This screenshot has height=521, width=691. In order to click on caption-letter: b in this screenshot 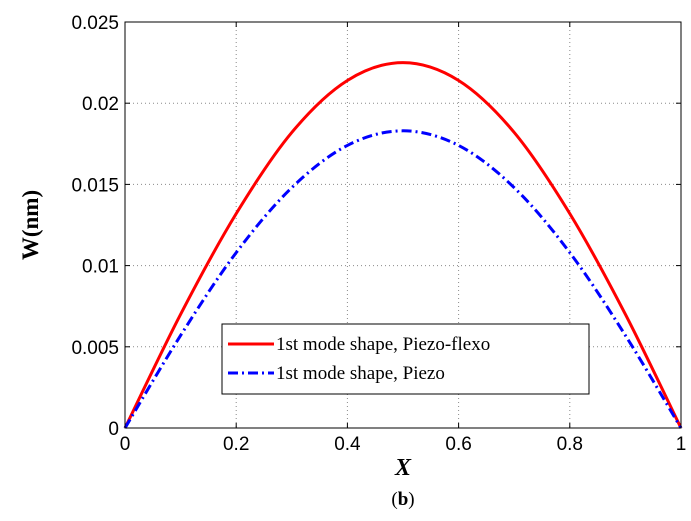, I will do `click(403, 499)`.